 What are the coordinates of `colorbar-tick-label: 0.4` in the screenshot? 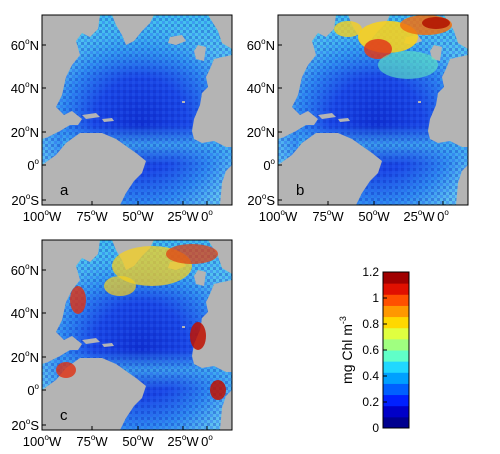 It's located at (370, 376).